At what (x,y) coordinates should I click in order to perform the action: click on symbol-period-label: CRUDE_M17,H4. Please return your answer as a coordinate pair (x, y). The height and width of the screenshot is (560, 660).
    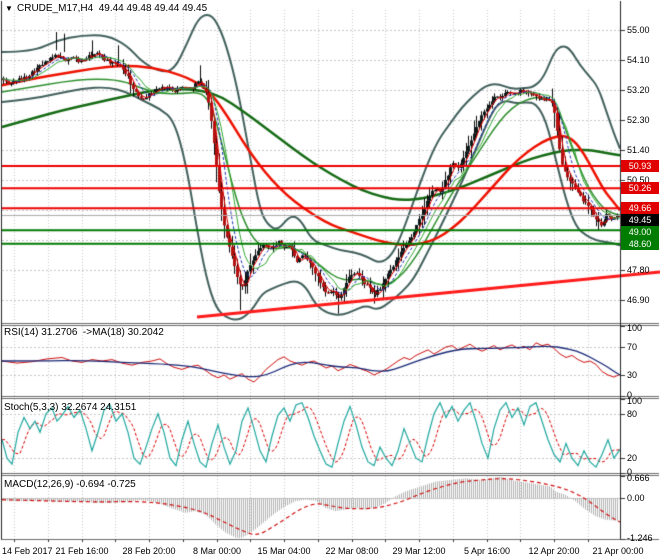
    Looking at the image, I should click on (55, 8).